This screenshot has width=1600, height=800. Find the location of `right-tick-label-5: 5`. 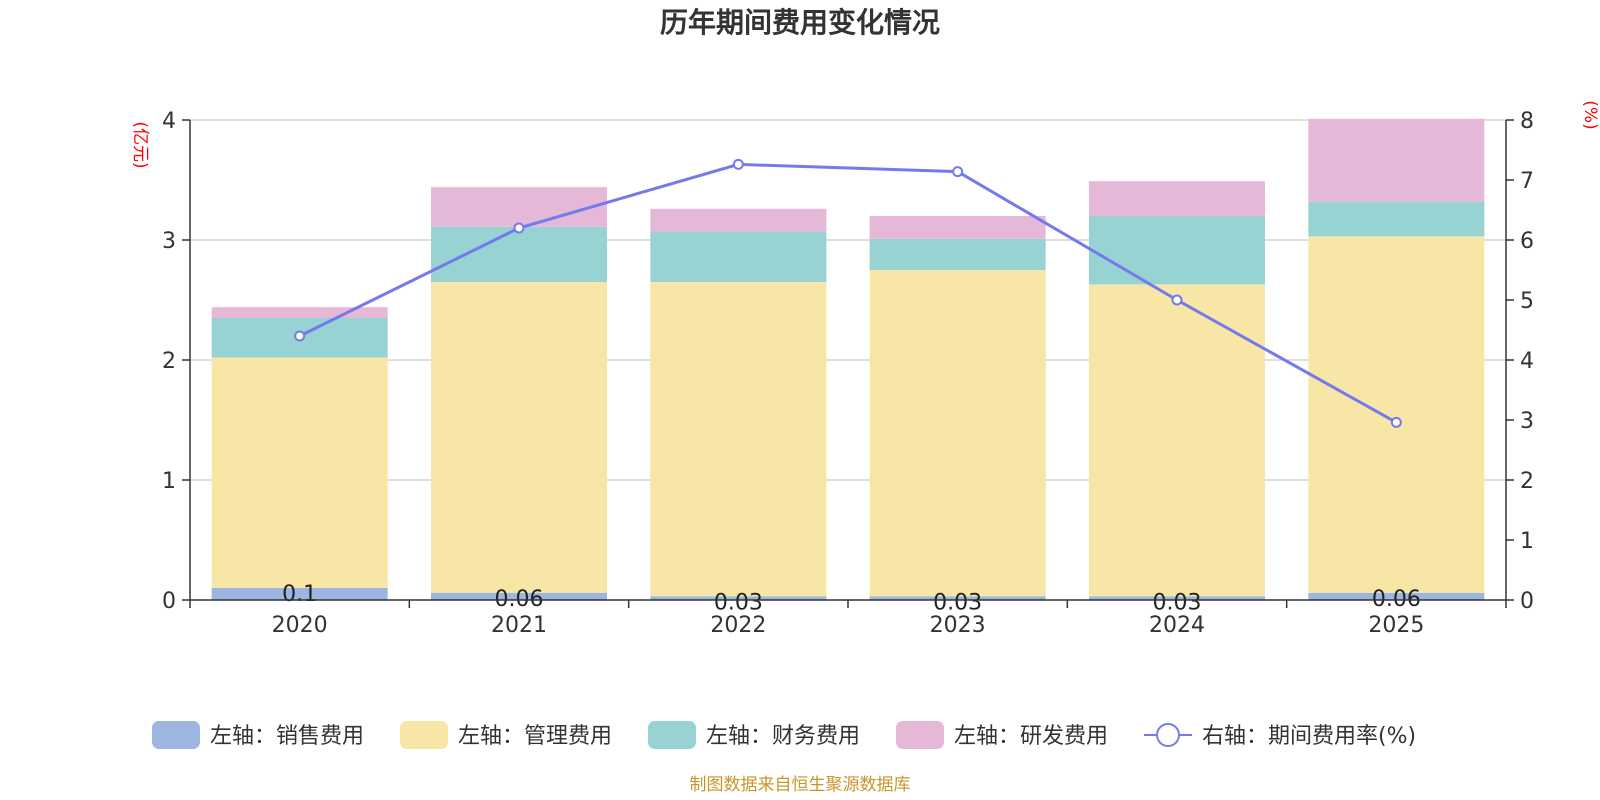

right-tick-label-5: 5 is located at coordinates (1527, 301).